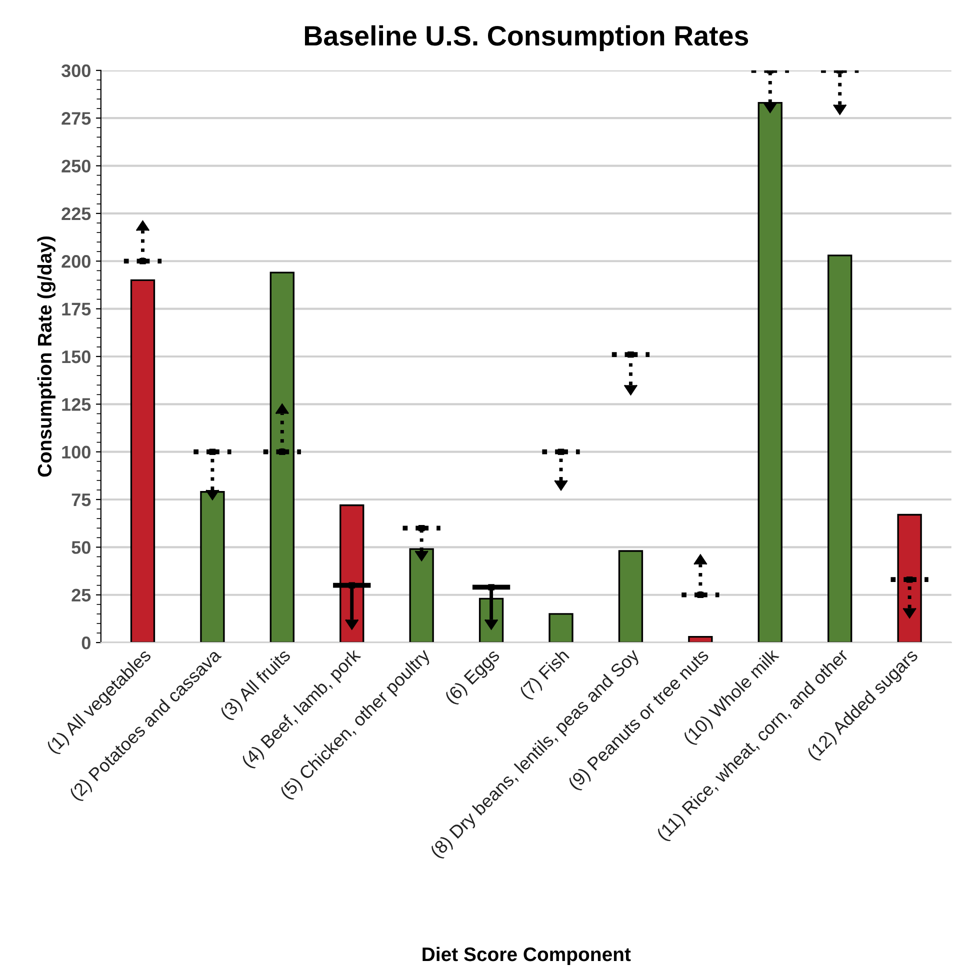 This screenshot has width=961, height=978. What do you see at coordinates (76, 166) in the screenshot?
I see `y-tick-label: 250` at bounding box center [76, 166].